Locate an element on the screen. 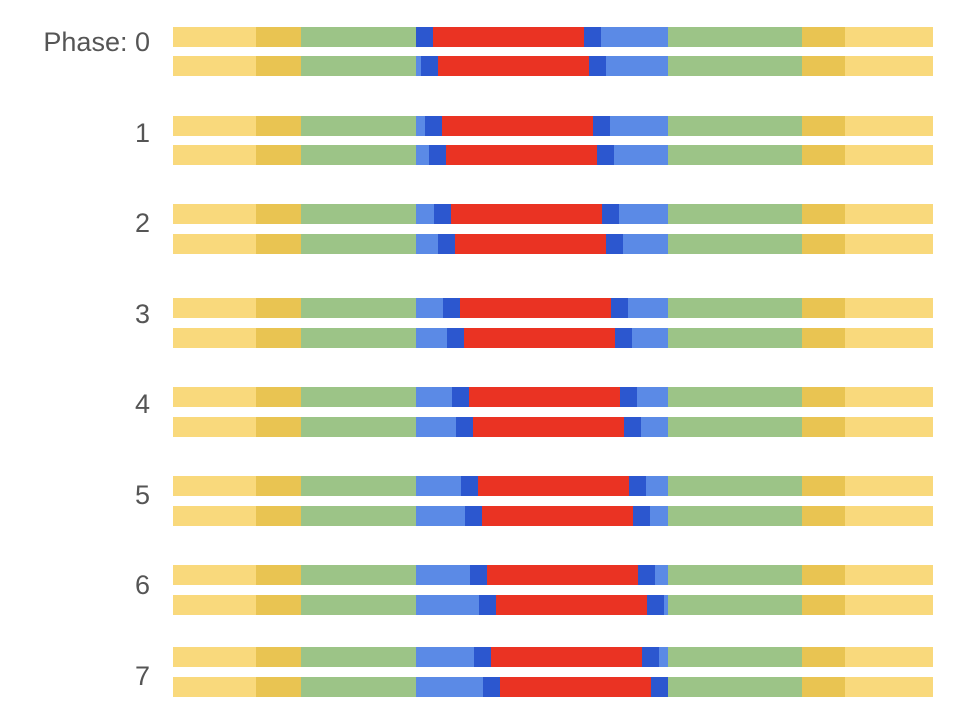 Image resolution: width=956 pixels, height=712 pixels. phase-label: Phase: 0 is located at coordinates (96, 42).